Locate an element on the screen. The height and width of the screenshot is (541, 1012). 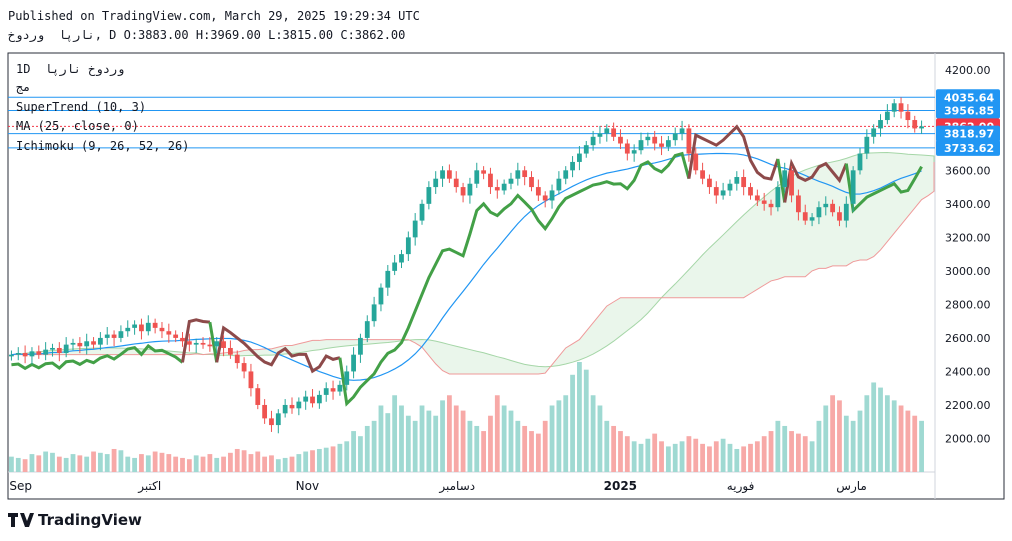
y-tick-label: 4200.00 is located at coordinates (968, 70).